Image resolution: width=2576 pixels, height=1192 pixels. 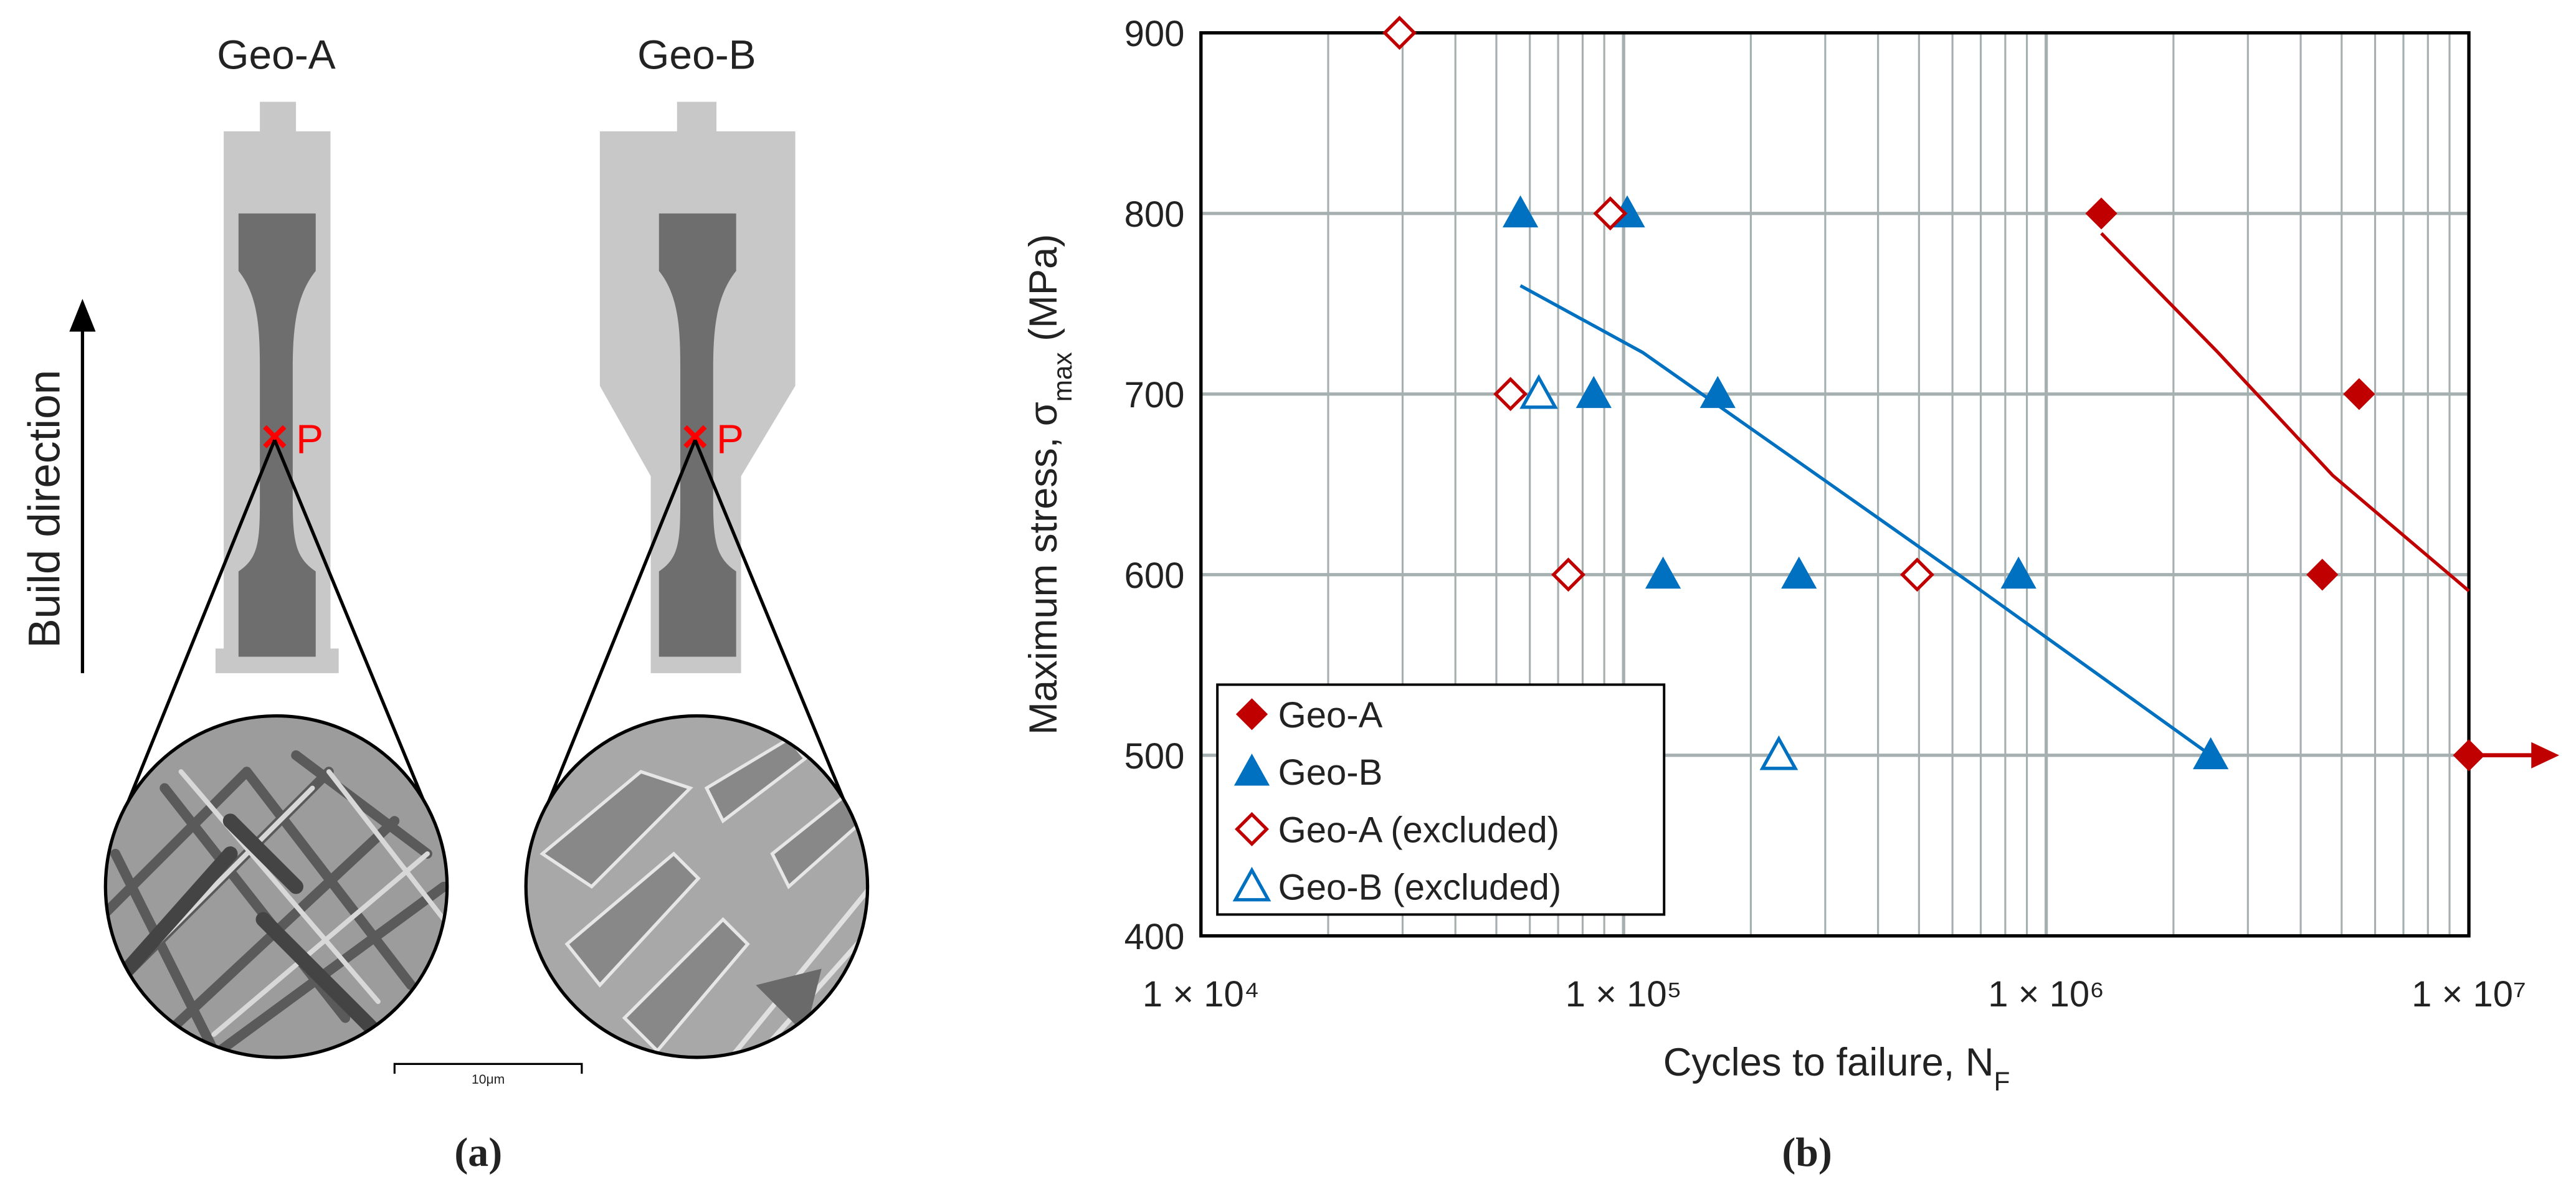 What do you see at coordinates (2545, 755) in the screenshot?
I see `runout-arrow-head` at bounding box center [2545, 755].